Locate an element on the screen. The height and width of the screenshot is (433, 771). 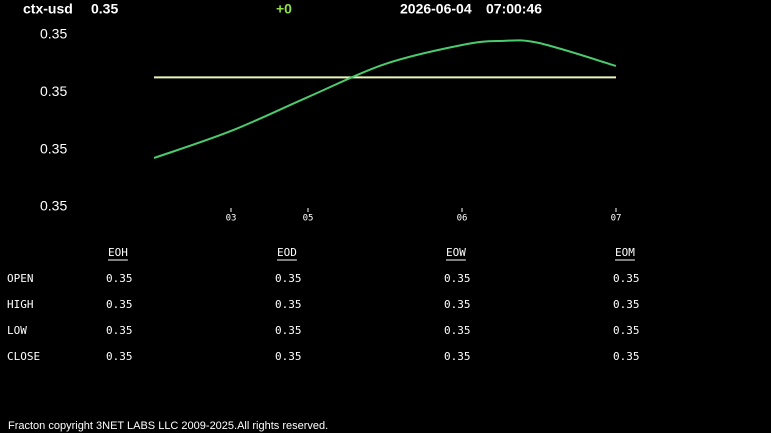
row-label: OPEN is located at coordinates (20, 278).